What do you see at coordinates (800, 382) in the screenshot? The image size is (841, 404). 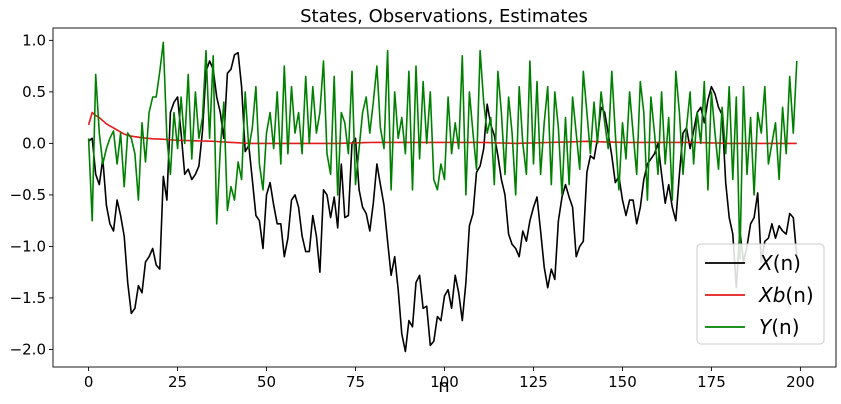 I see `x-tick-label: 200` at bounding box center [800, 382].